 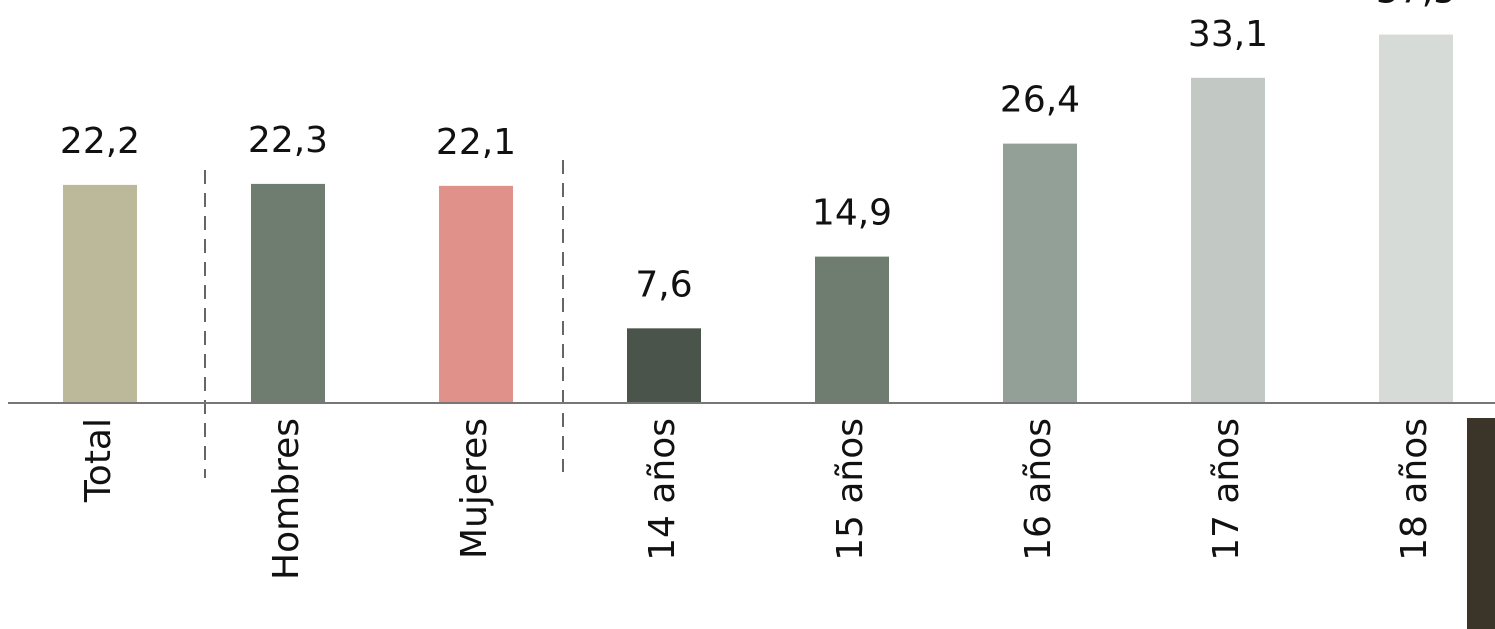 What do you see at coordinates (1416, 6) in the screenshot?
I see `value-label: 37,5` at bounding box center [1416, 6].